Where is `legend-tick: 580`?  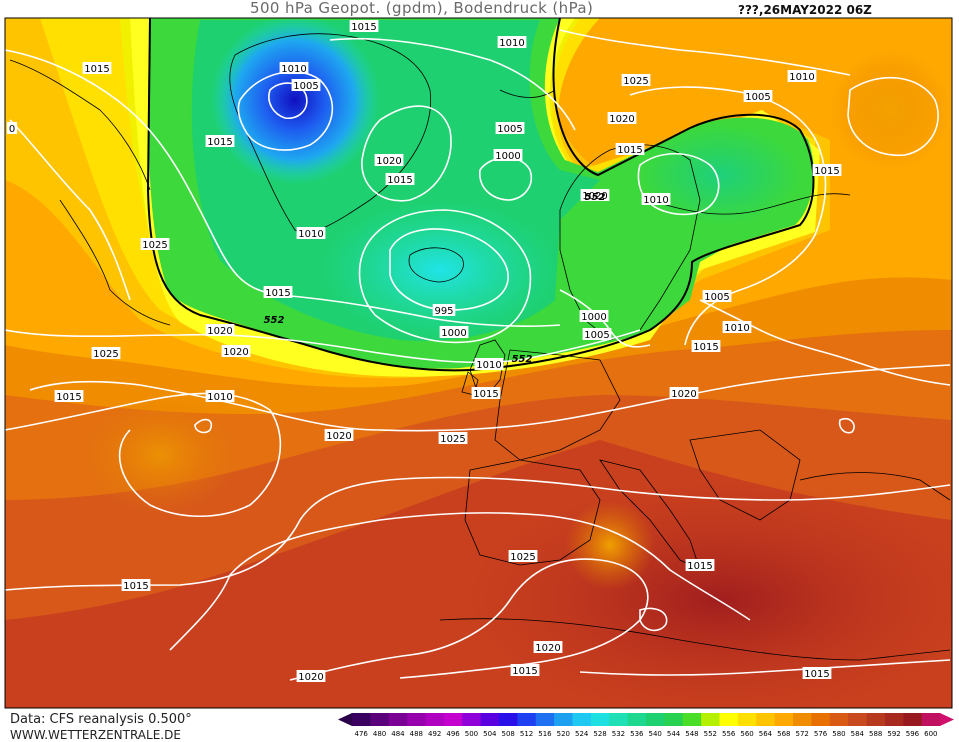 legend-tick: 580 is located at coordinates (838, 734).